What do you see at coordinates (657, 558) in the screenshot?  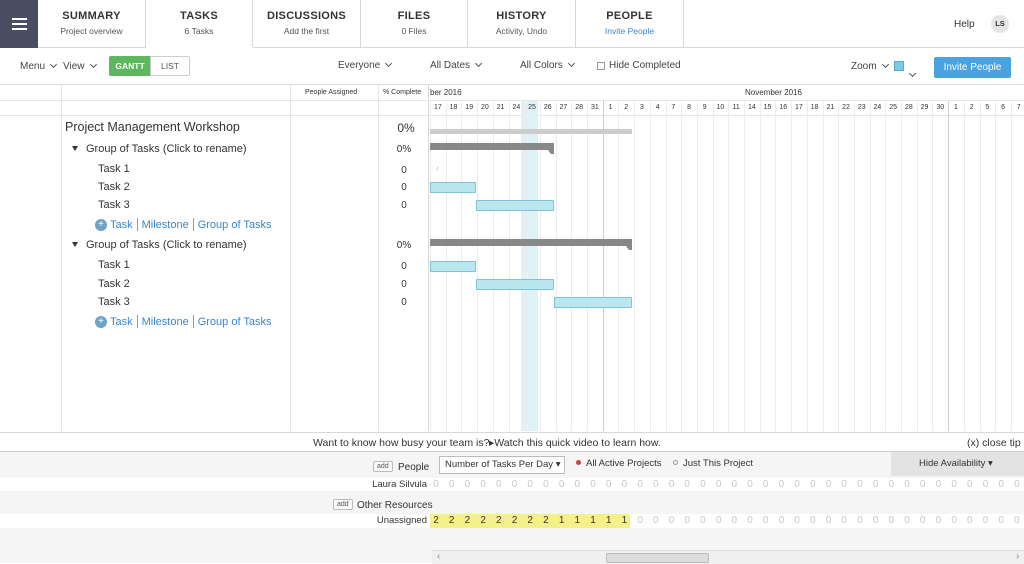 I see `scrollbar-thumb` at bounding box center [657, 558].